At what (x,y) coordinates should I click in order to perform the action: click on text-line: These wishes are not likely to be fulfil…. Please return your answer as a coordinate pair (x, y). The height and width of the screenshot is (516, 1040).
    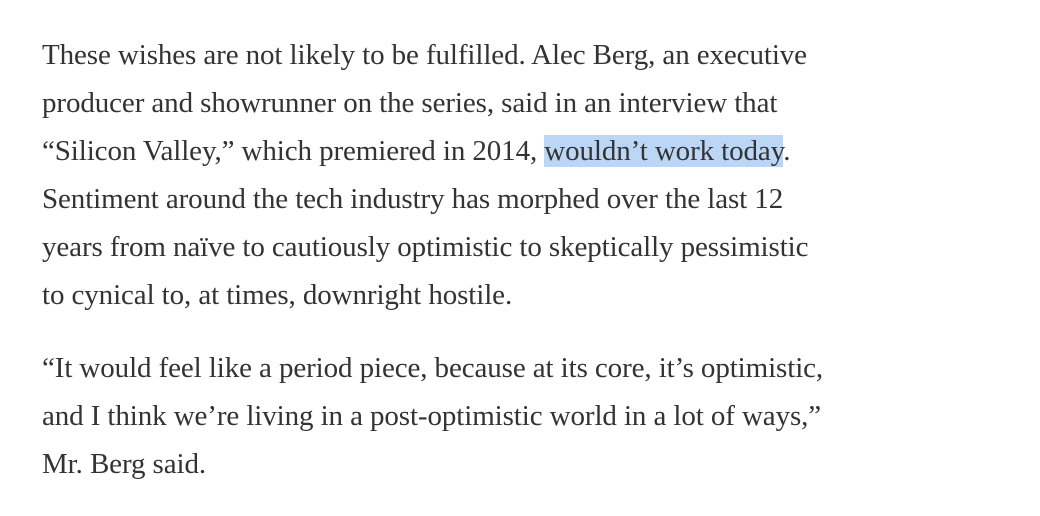
    Looking at the image, I should click on (424, 55).